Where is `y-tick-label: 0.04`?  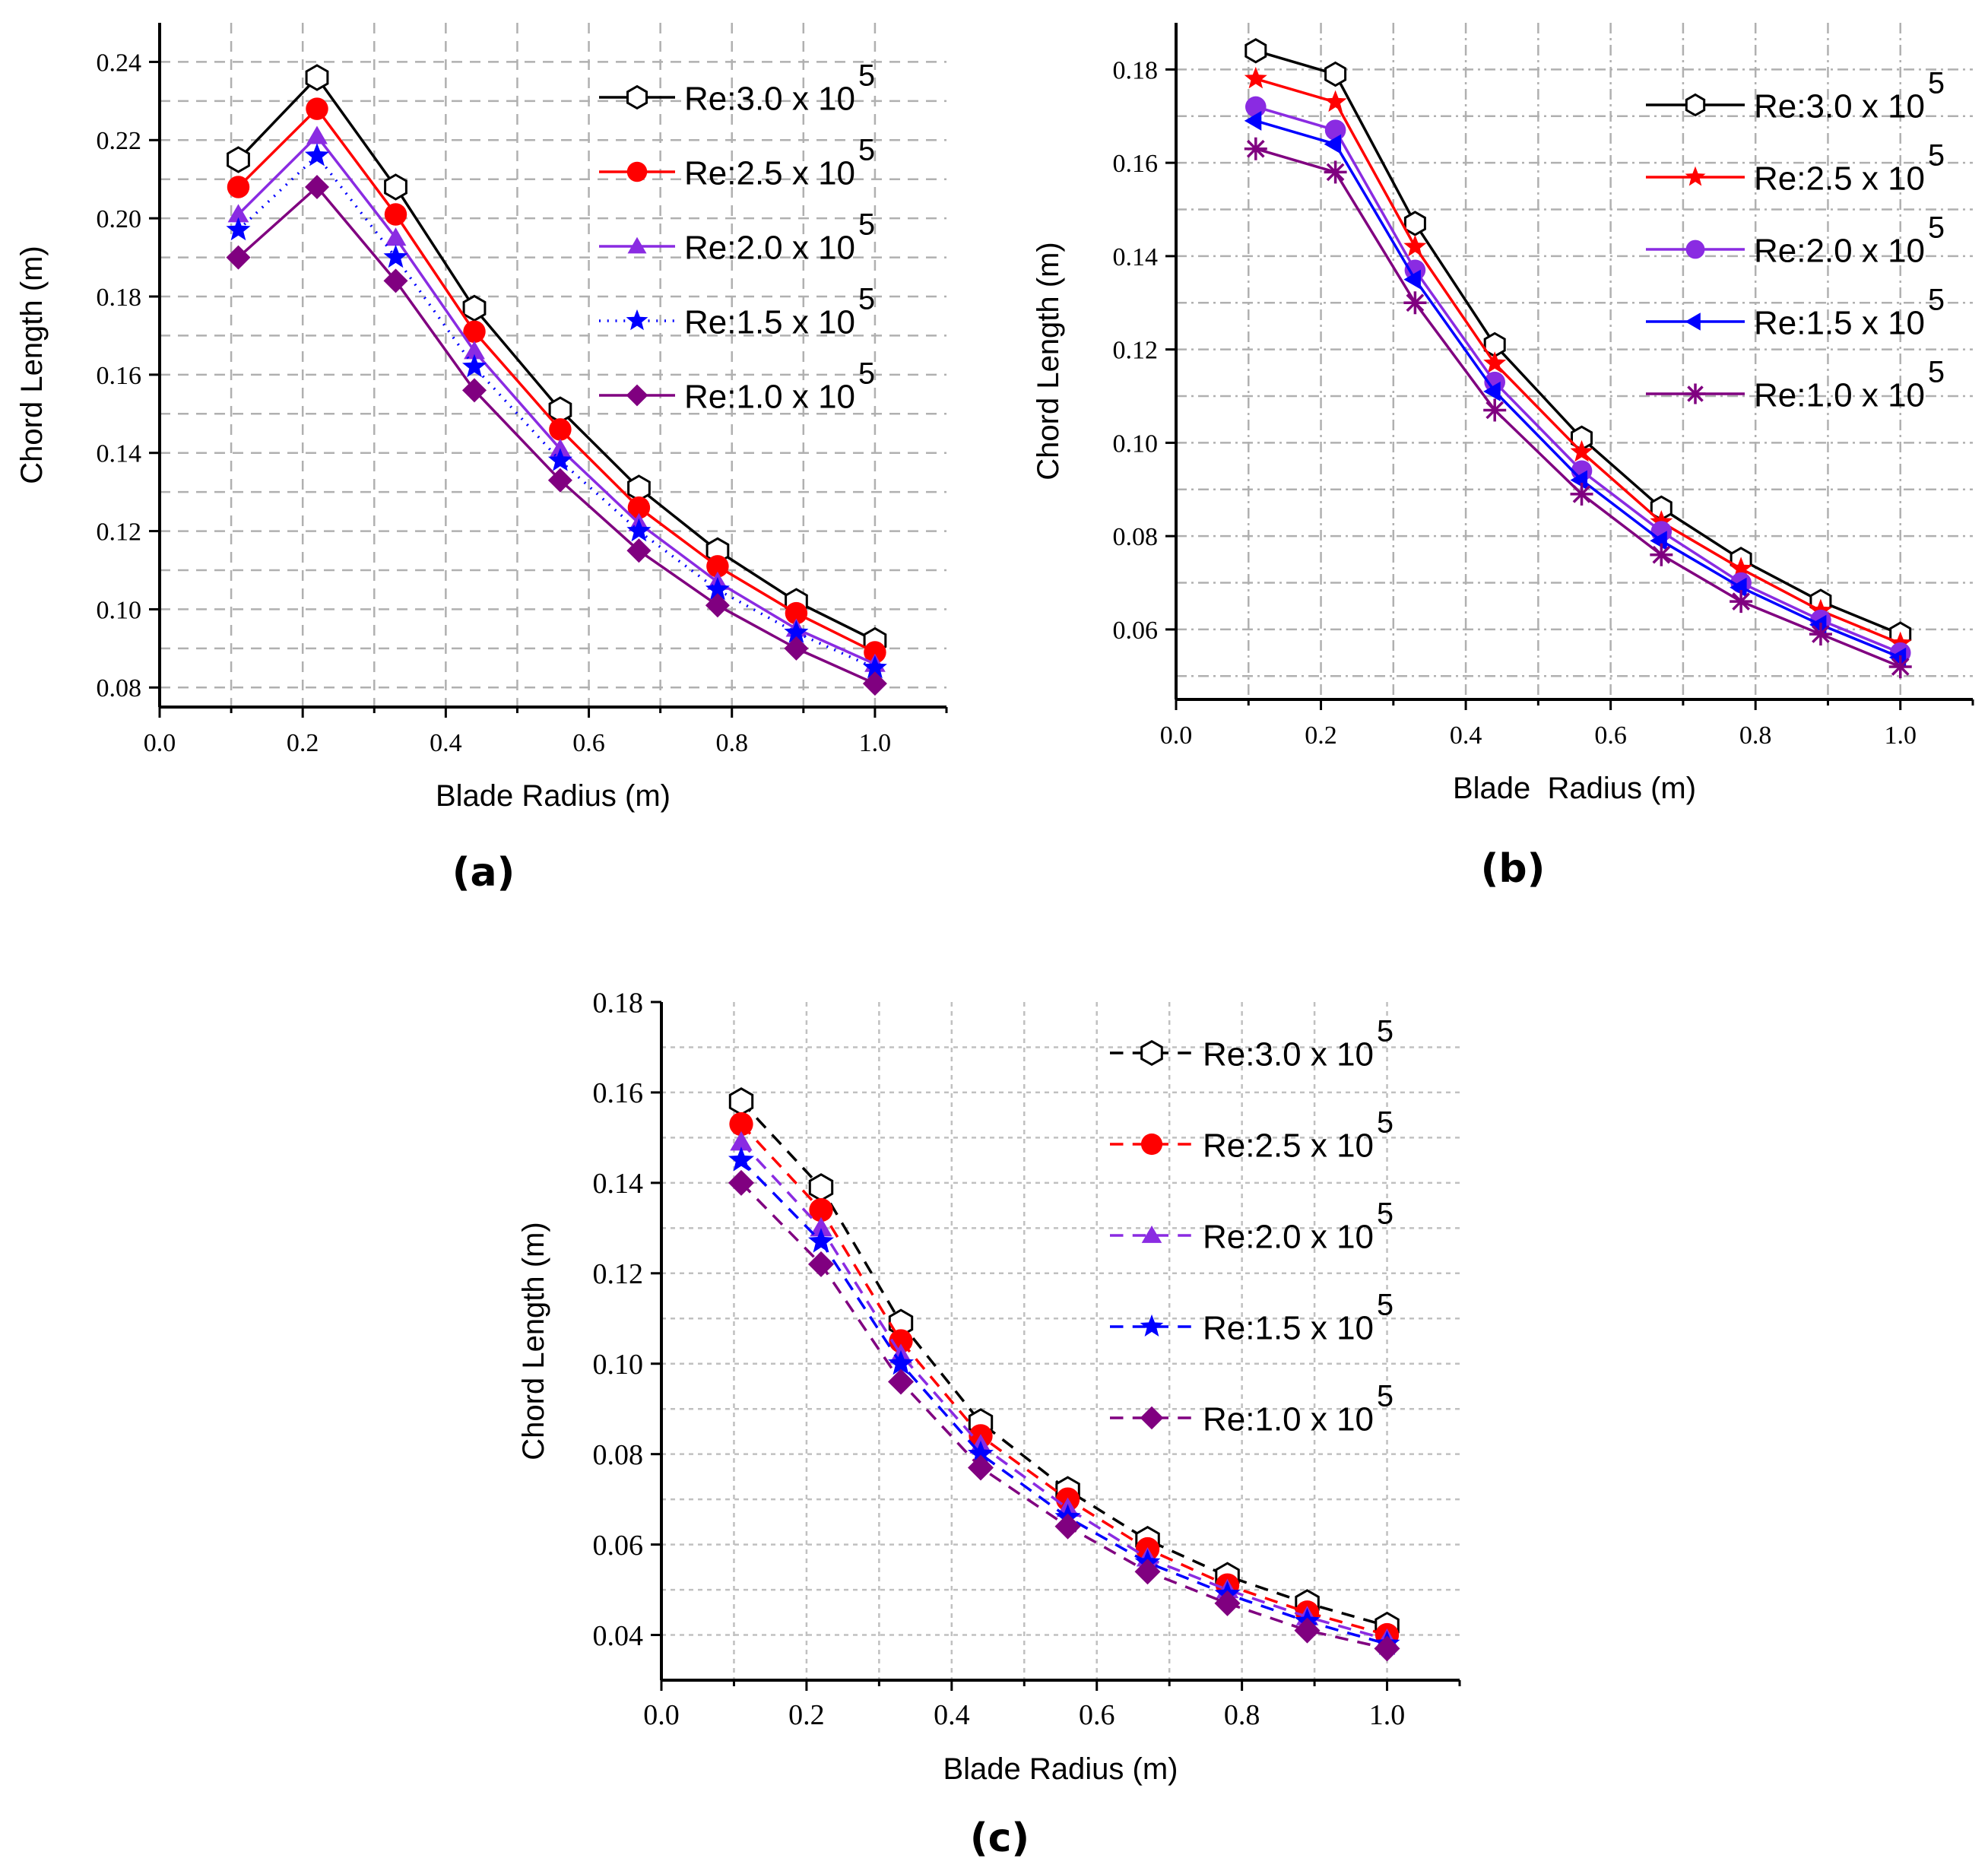 y-tick-label: 0.04 is located at coordinates (618, 1636).